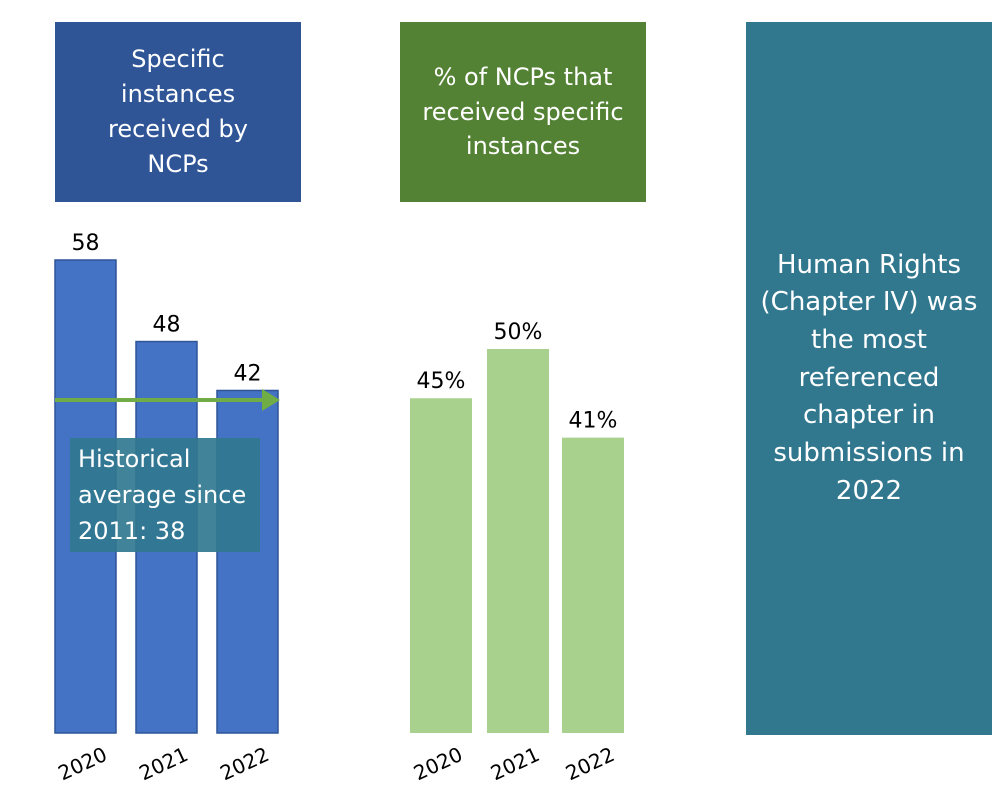  I want to click on arrow-head, so click(271, 400).